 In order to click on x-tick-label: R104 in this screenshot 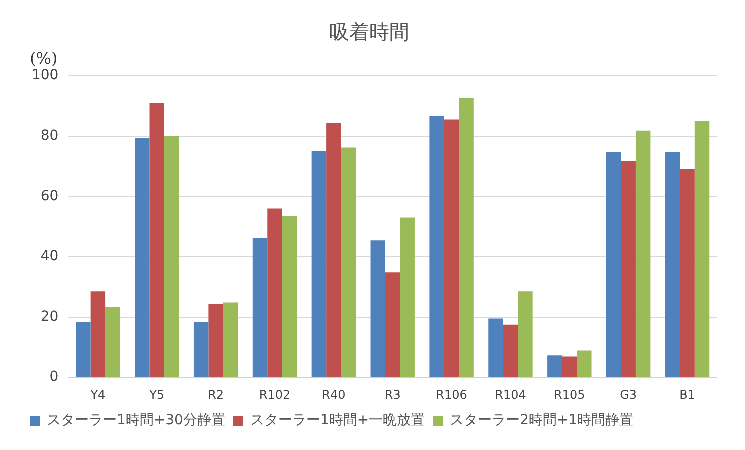, I will do `click(510, 395)`.